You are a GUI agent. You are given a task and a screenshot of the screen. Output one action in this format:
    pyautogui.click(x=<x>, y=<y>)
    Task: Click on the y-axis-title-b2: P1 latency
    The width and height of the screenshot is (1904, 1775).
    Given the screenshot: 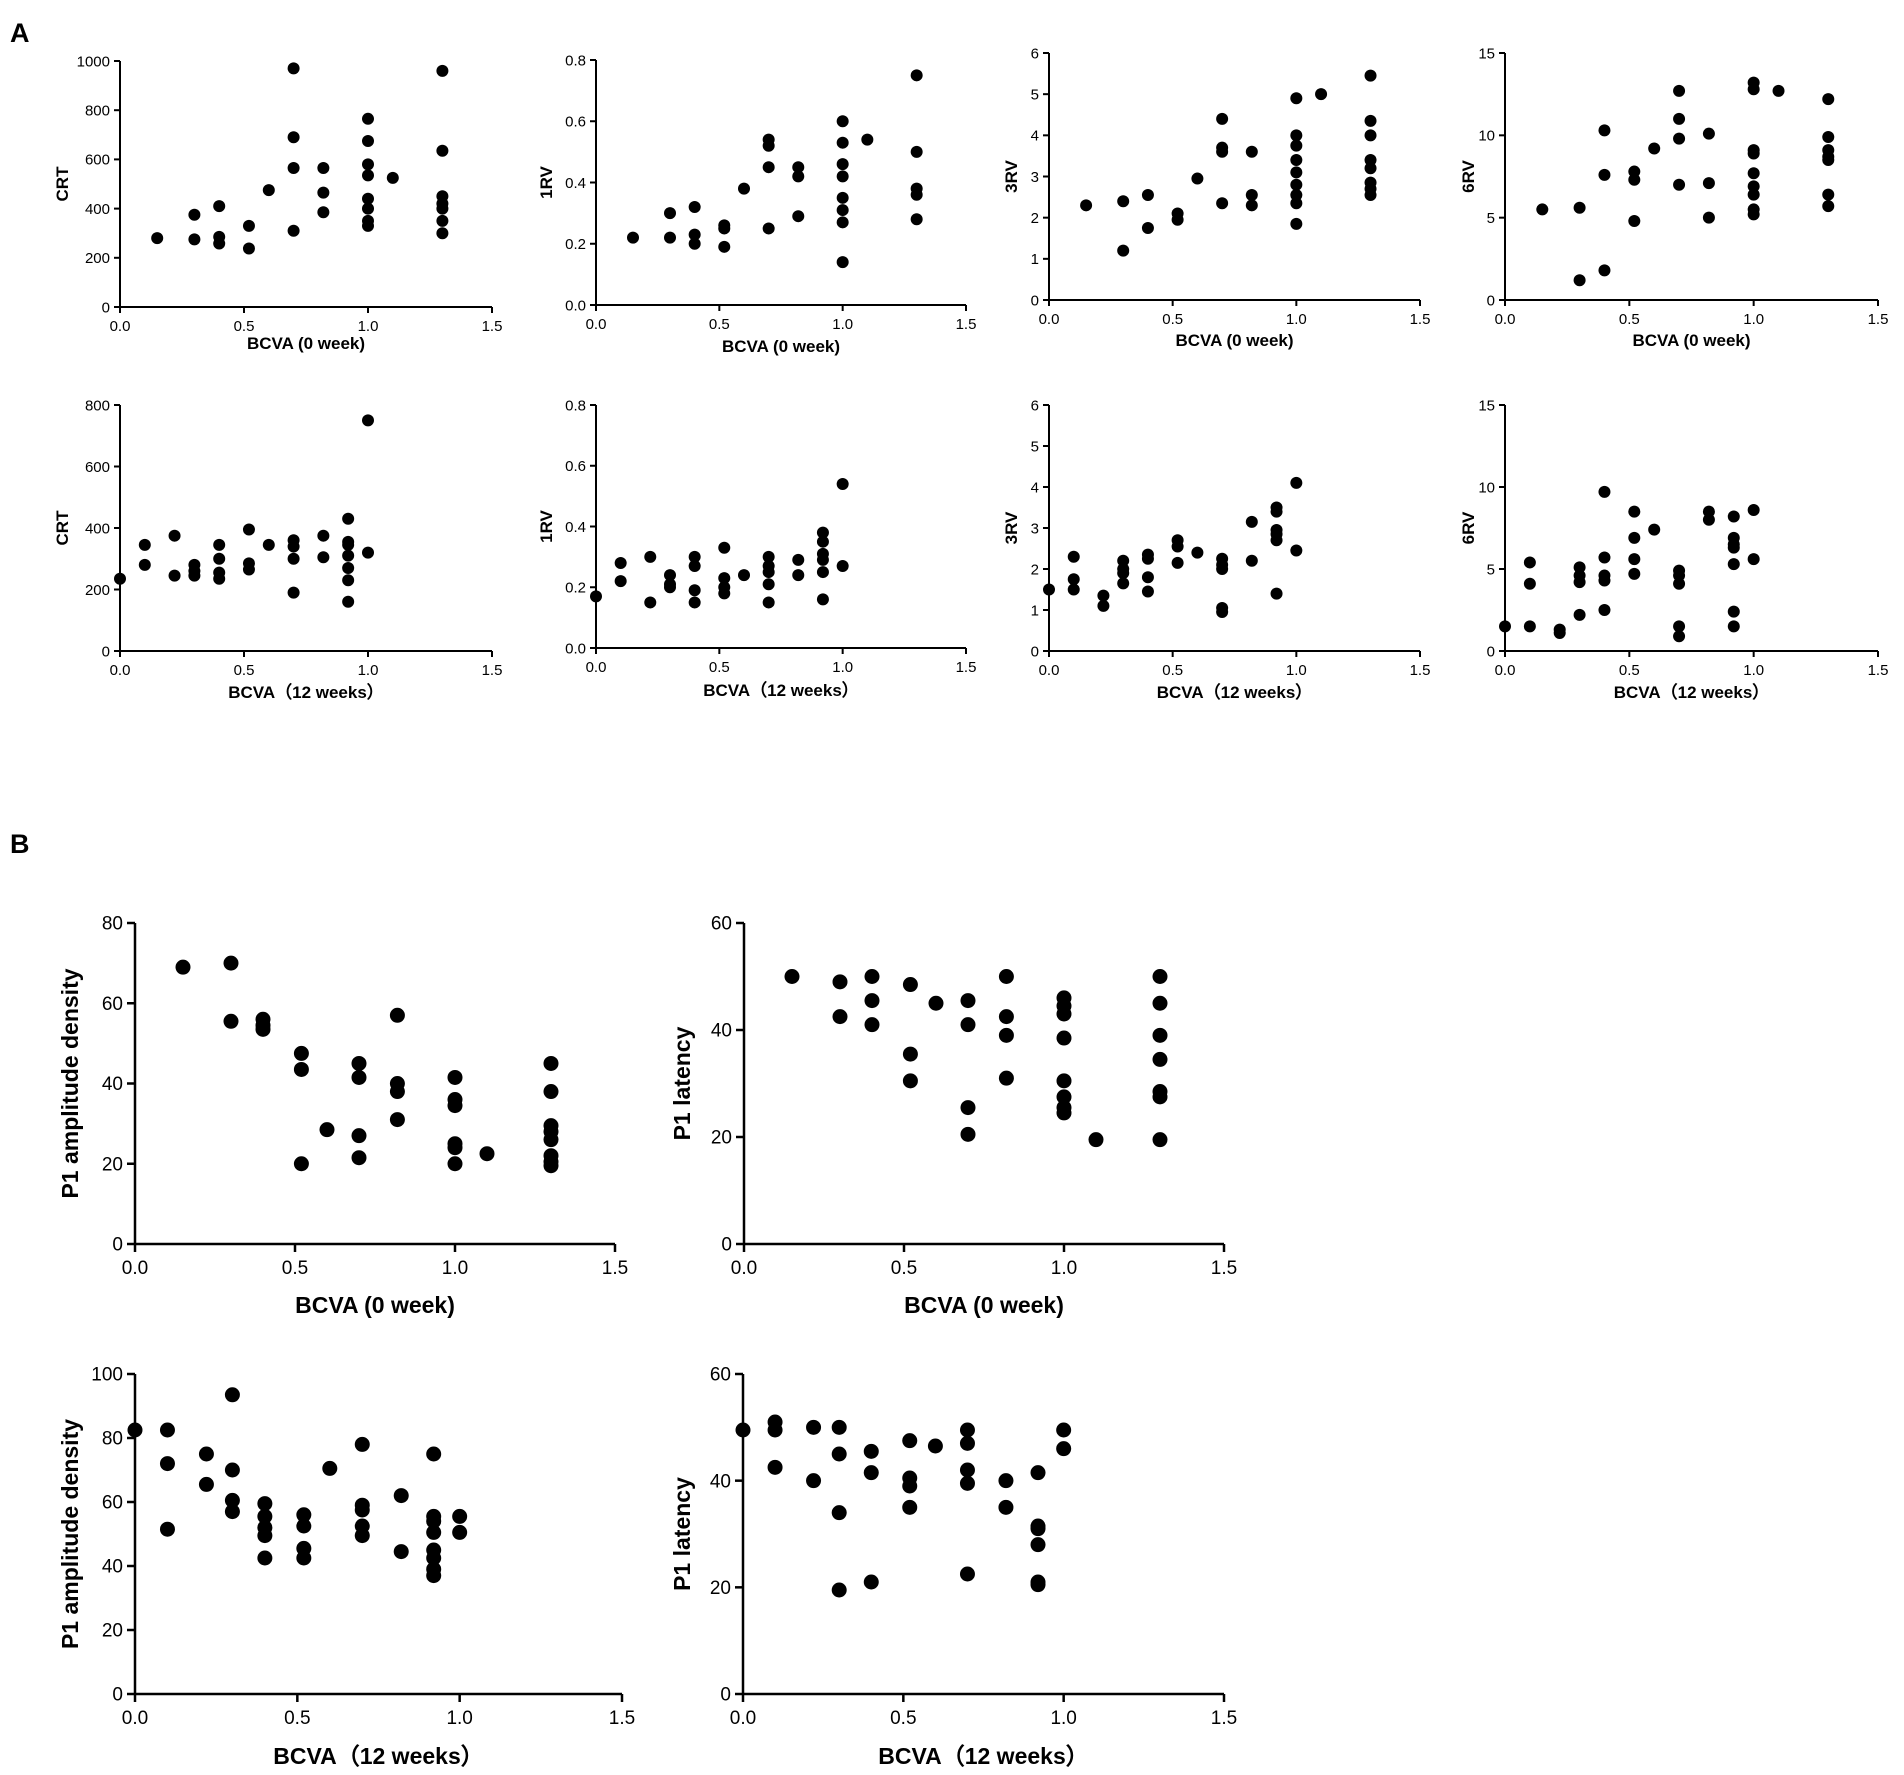 What is the action you would take?
    pyautogui.click(x=682, y=1083)
    